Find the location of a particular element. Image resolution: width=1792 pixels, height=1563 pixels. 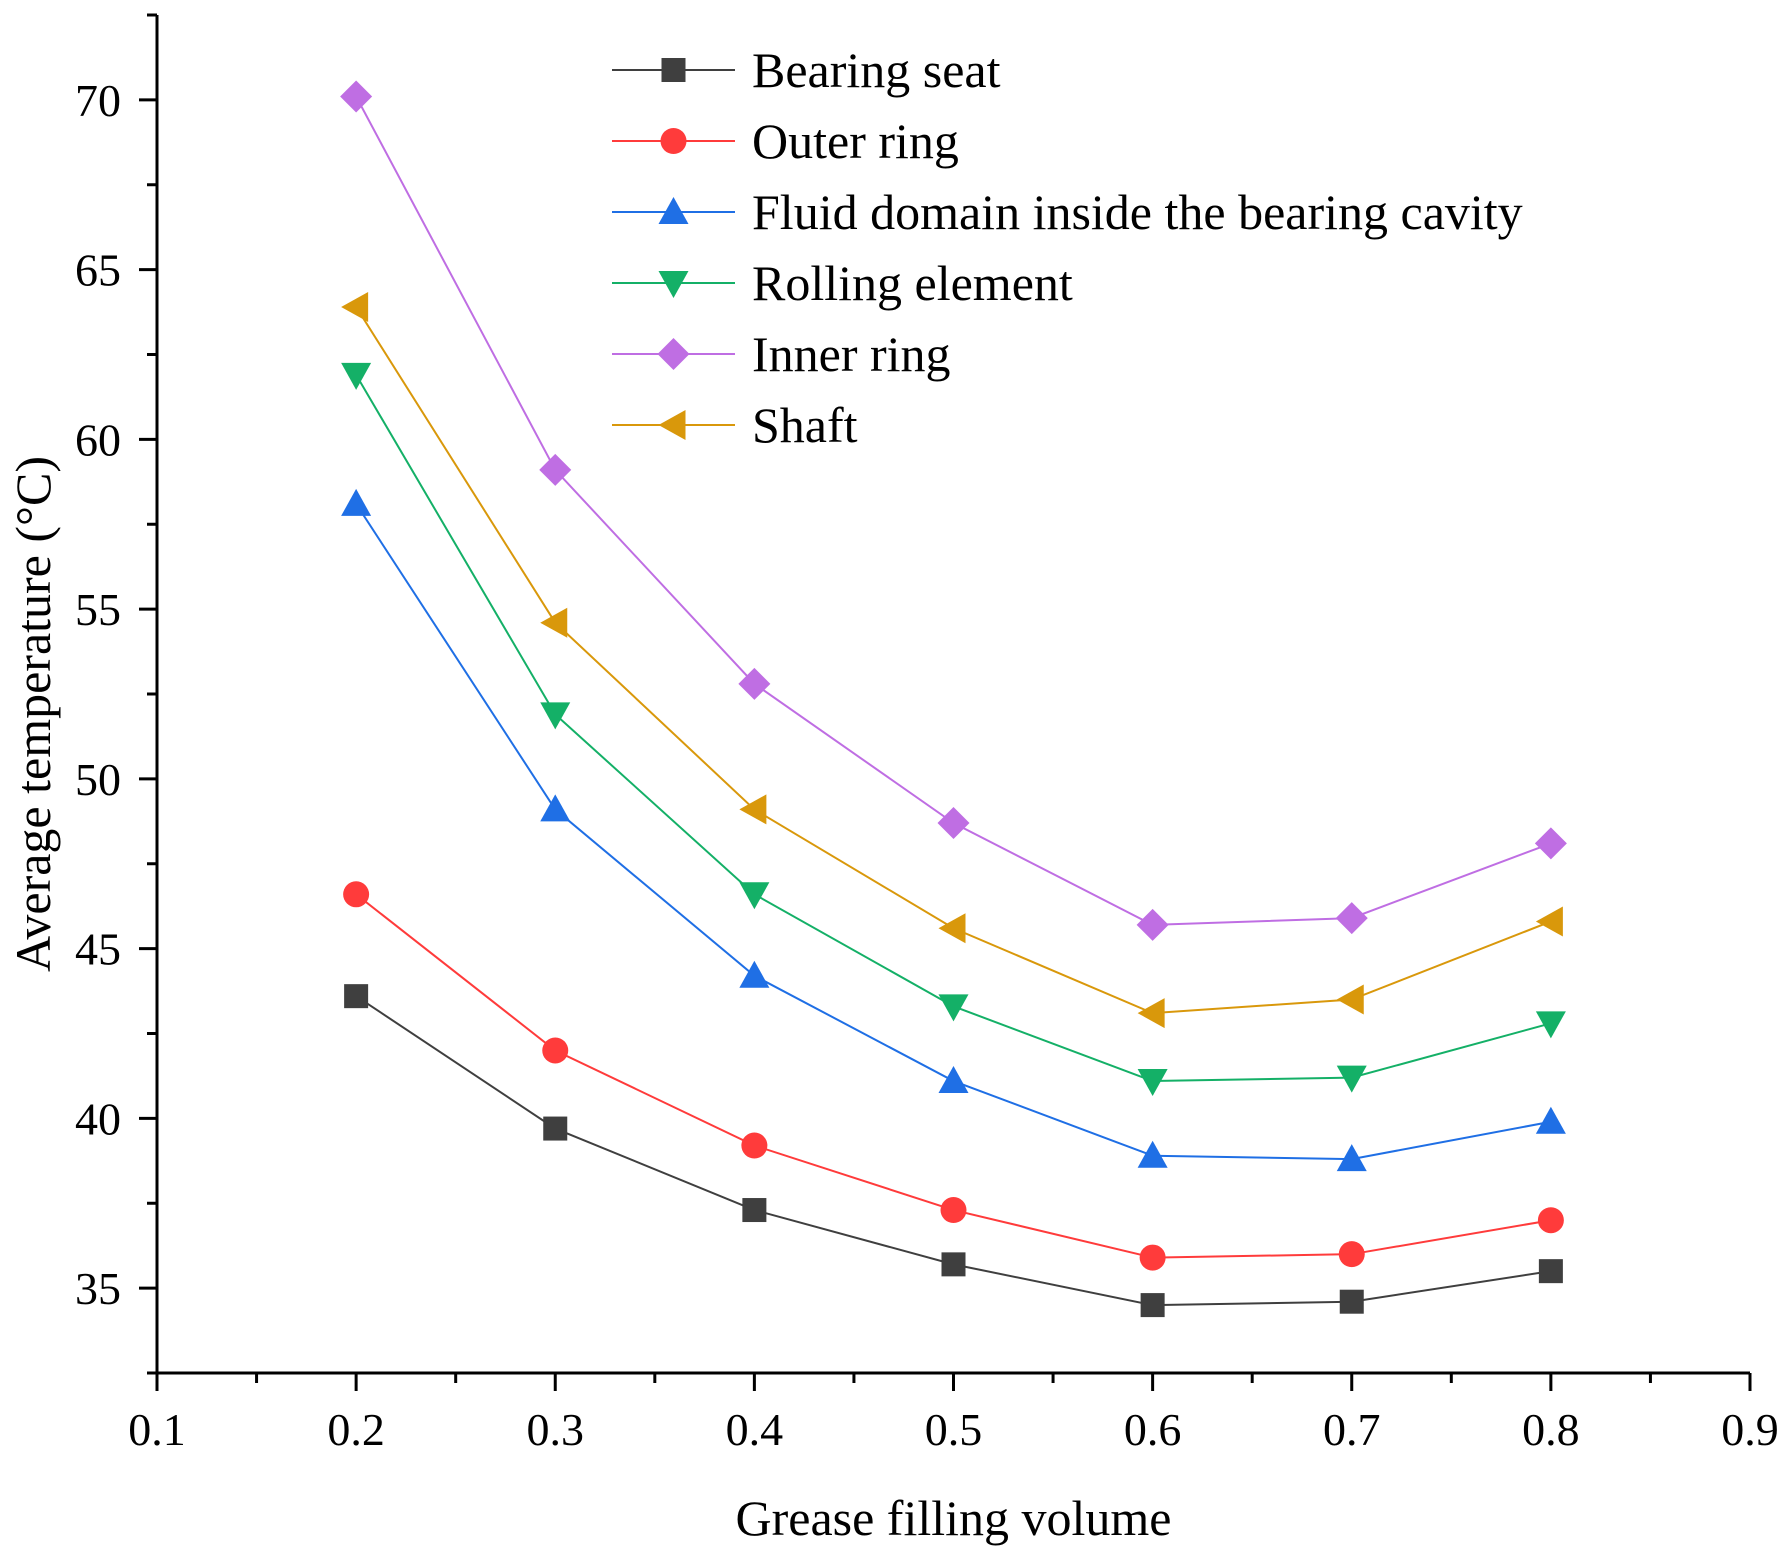

x-tick-label: 0.1 is located at coordinates (157, 1429).